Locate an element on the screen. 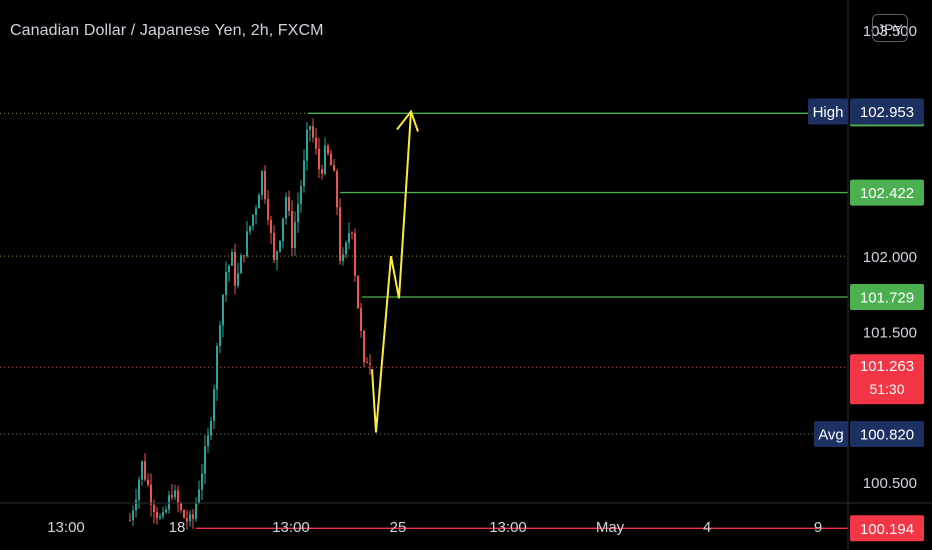 The height and width of the screenshot is (550, 932). projection-path is located at coordinates (391, 272).